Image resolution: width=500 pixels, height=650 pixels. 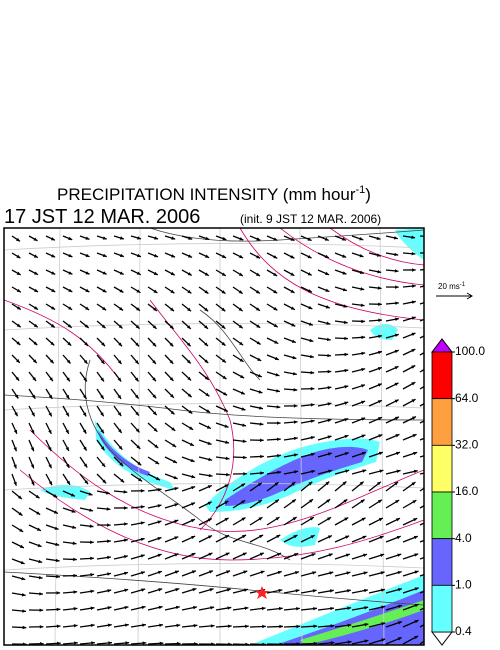 What do you see at coordinates (442, 515) in the screenshot?
I see `colorbar-segment` at bounding box center [442, 515].